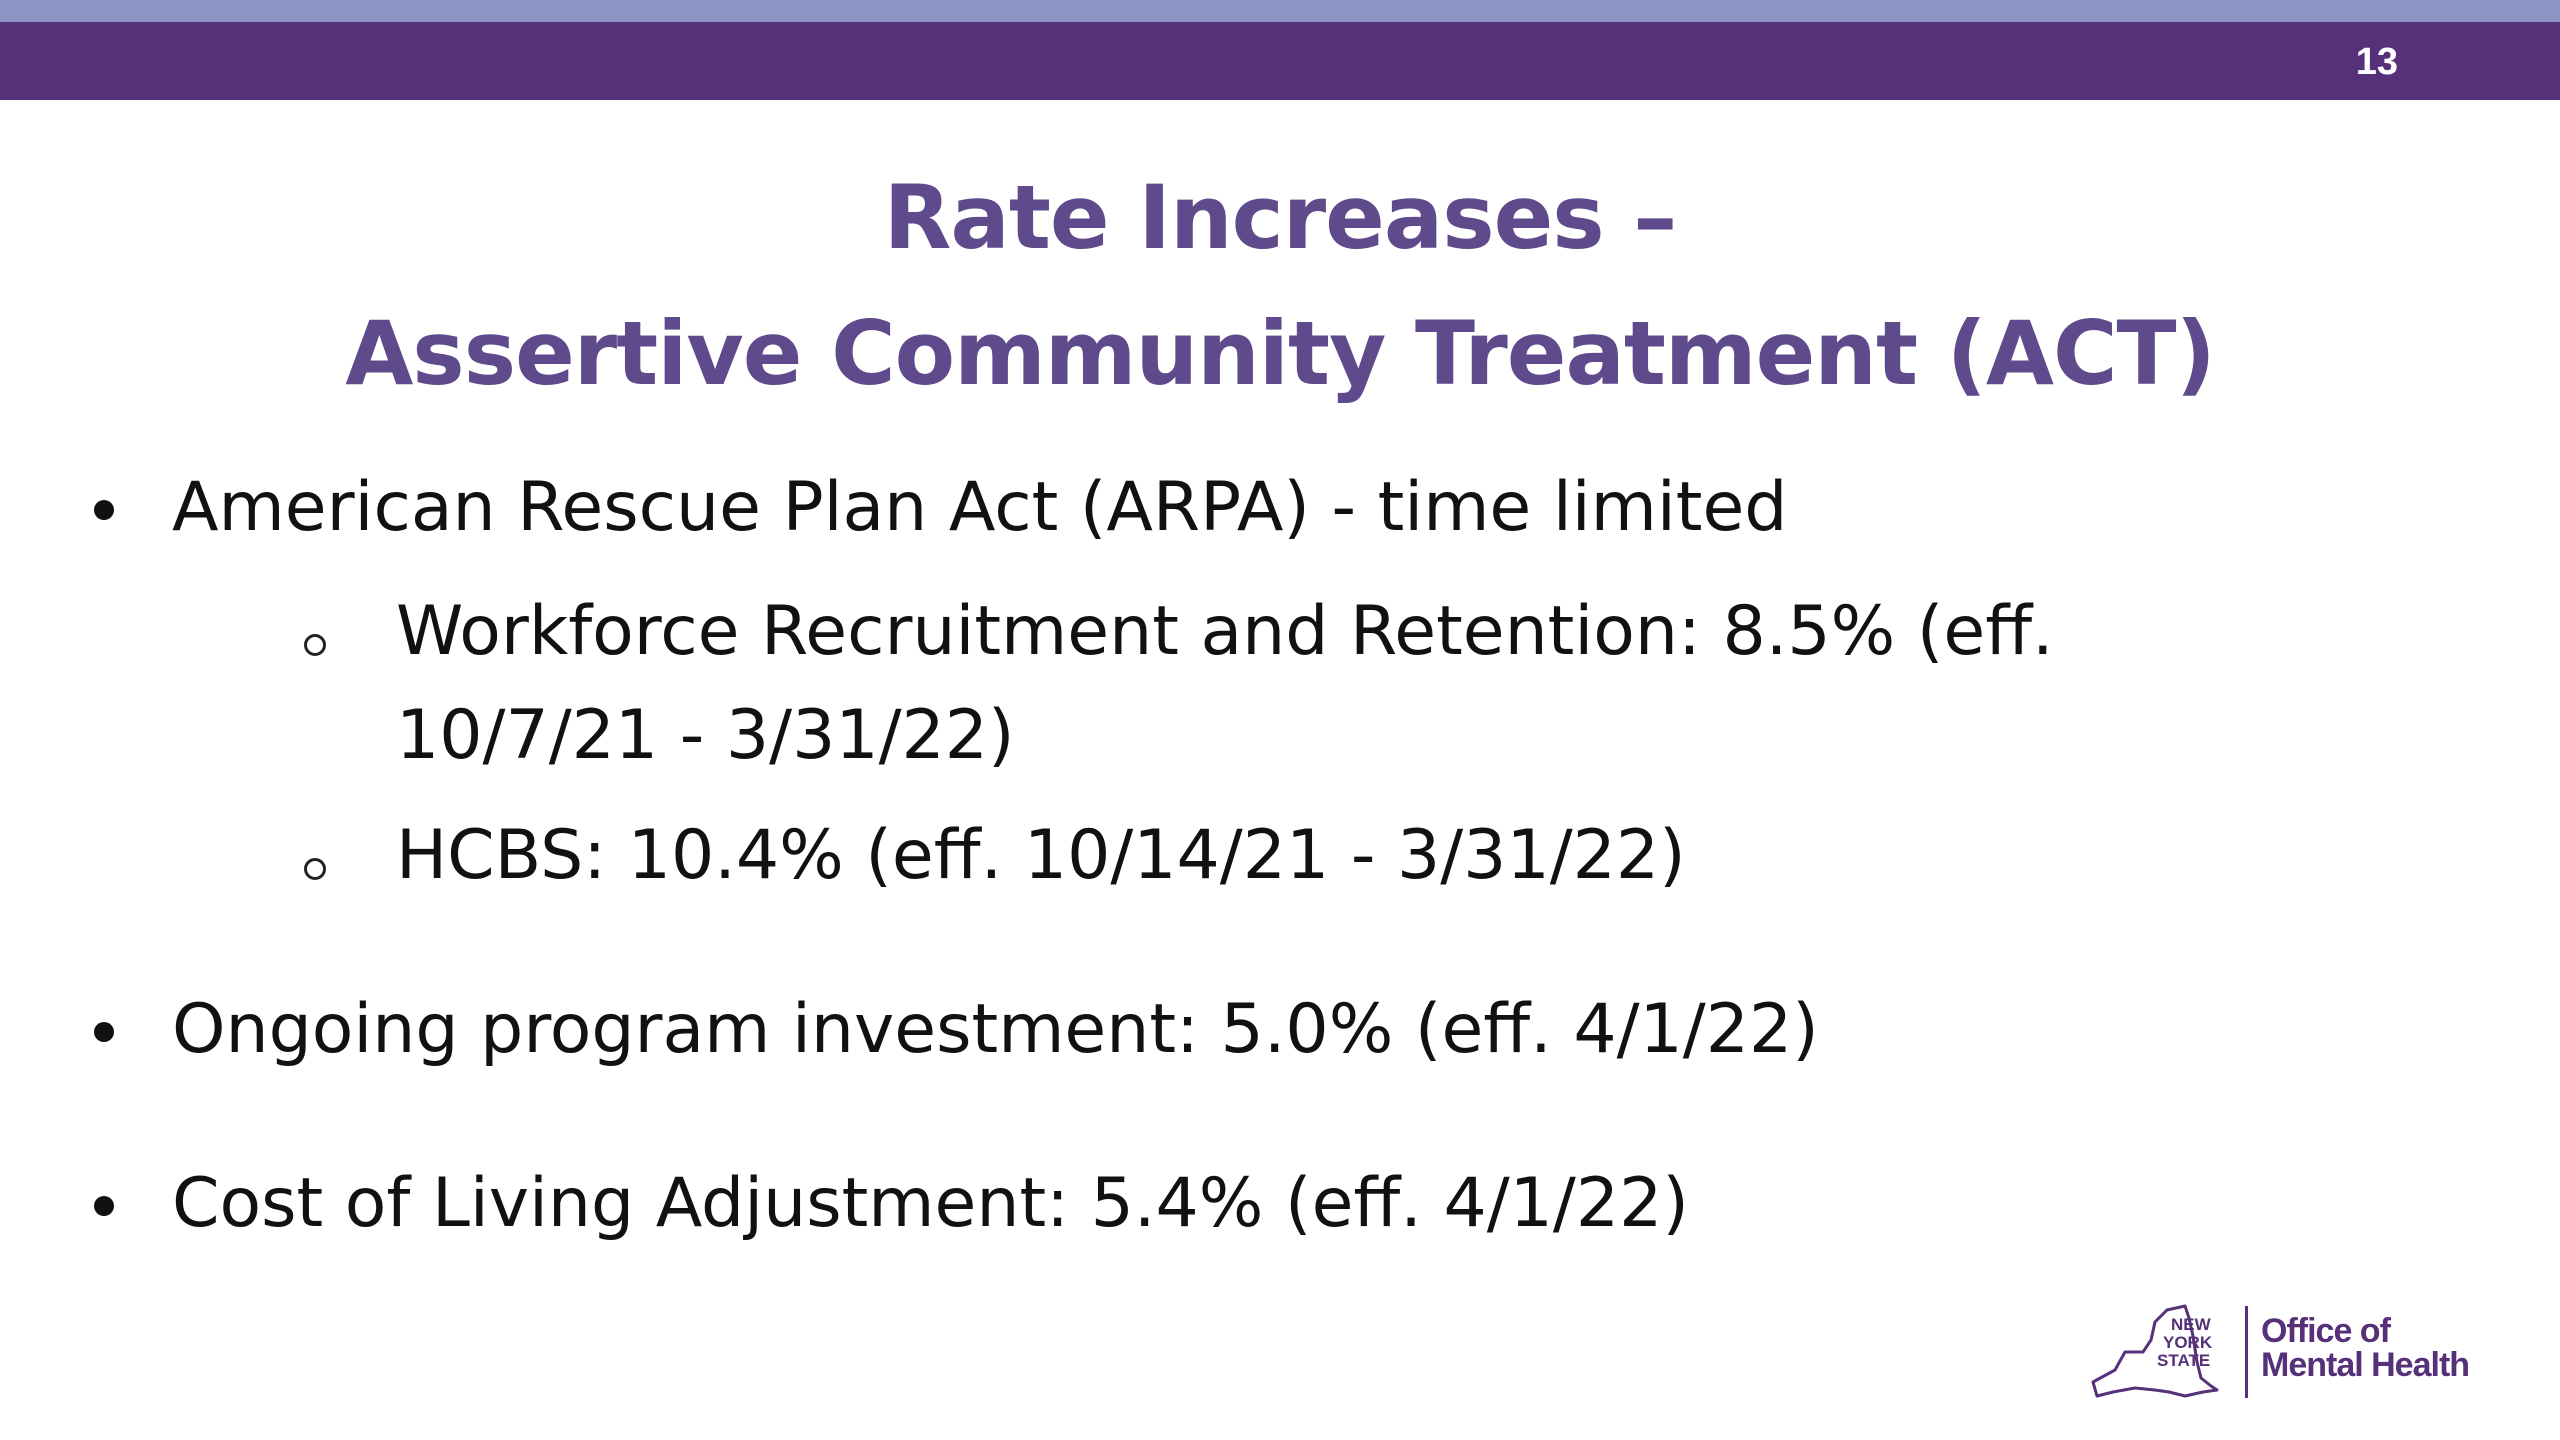  What do you see at coordinates (1280, 353) in the screenshot?
I see `slide-title-line-2: Assertive Community Treatment (ACT)` at bounding box center [1280, 353].